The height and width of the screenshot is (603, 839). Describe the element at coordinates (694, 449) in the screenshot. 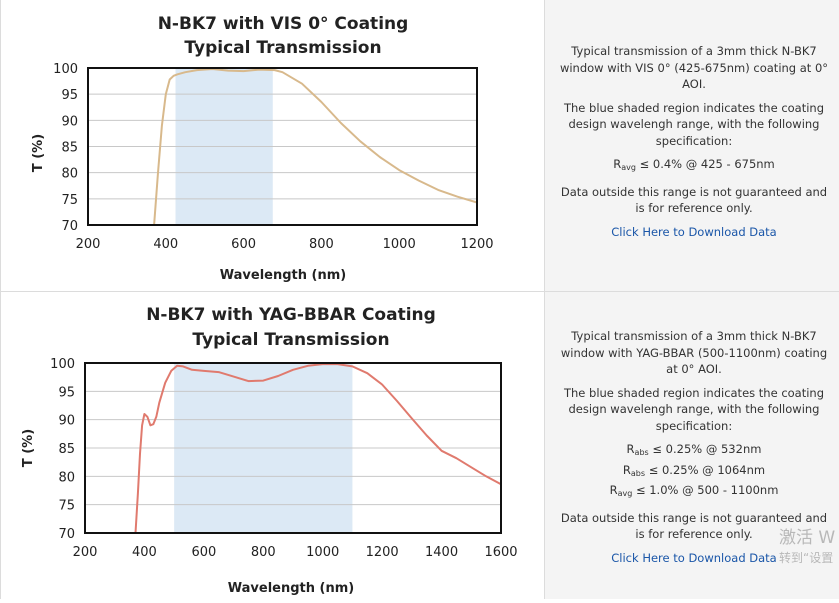

I see `spec-line: Rabs ≤ 0.25% @ 532nm` at that location.